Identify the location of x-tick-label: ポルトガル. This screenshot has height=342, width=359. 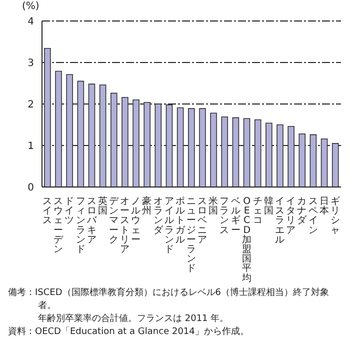
(180, 221).